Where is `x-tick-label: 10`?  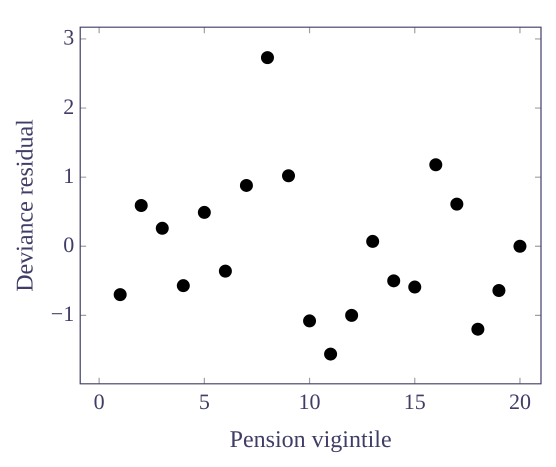 x-tick-label: 10 is located at coordinates (309, 401).